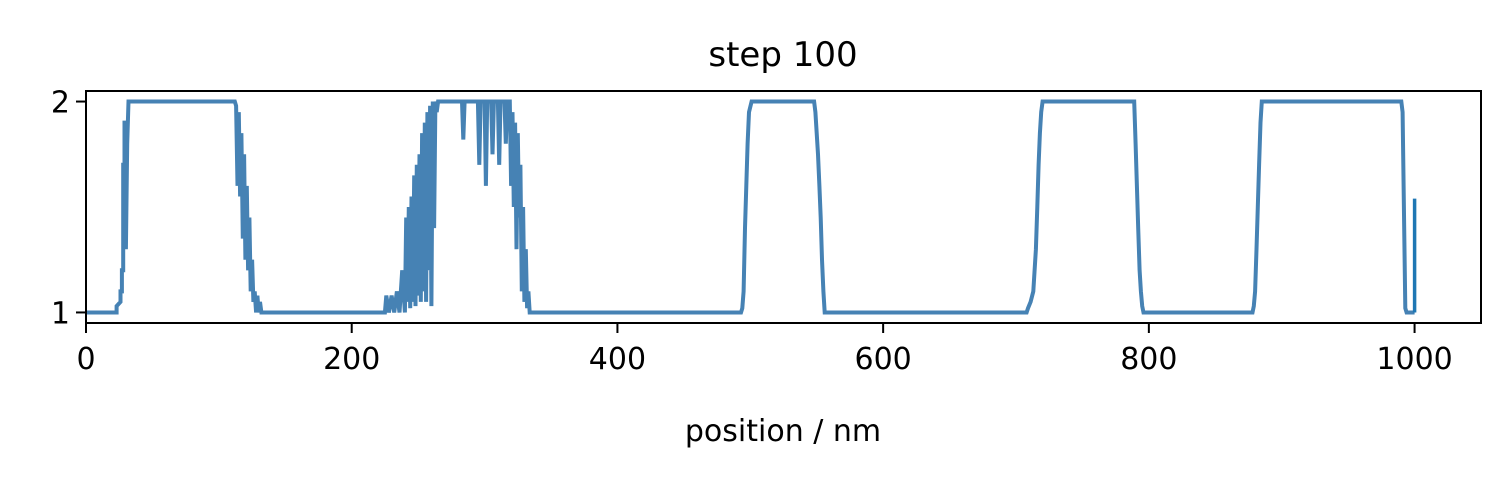 This screenshot has height=479, width=1510. What do you see at coordinates (617, 359) in the screenshot?
I see `x-tick-label: 400` at bounding box center [617, 359].